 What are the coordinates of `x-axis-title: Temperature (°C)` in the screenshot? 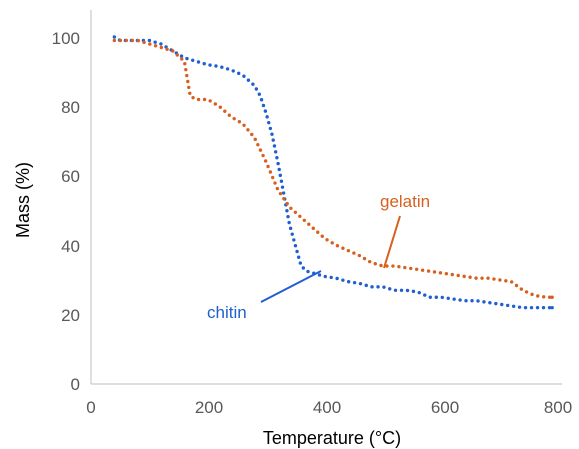 It's located at (332, 438).